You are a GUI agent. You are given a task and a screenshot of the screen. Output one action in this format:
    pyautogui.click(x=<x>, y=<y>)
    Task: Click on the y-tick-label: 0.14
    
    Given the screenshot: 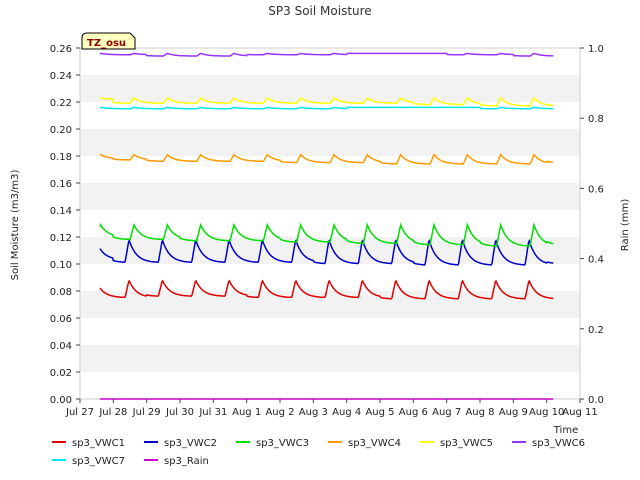 What is the action you would take?
    pyautogui.click(x=61, y=211)
    